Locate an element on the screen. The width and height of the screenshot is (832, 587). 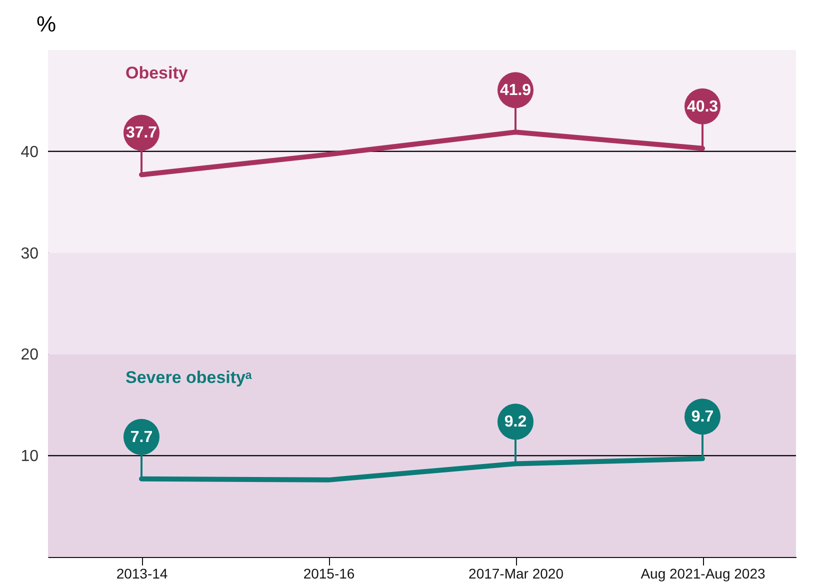
text: Severe obesityᵃ is located at coordinates (189, 377).